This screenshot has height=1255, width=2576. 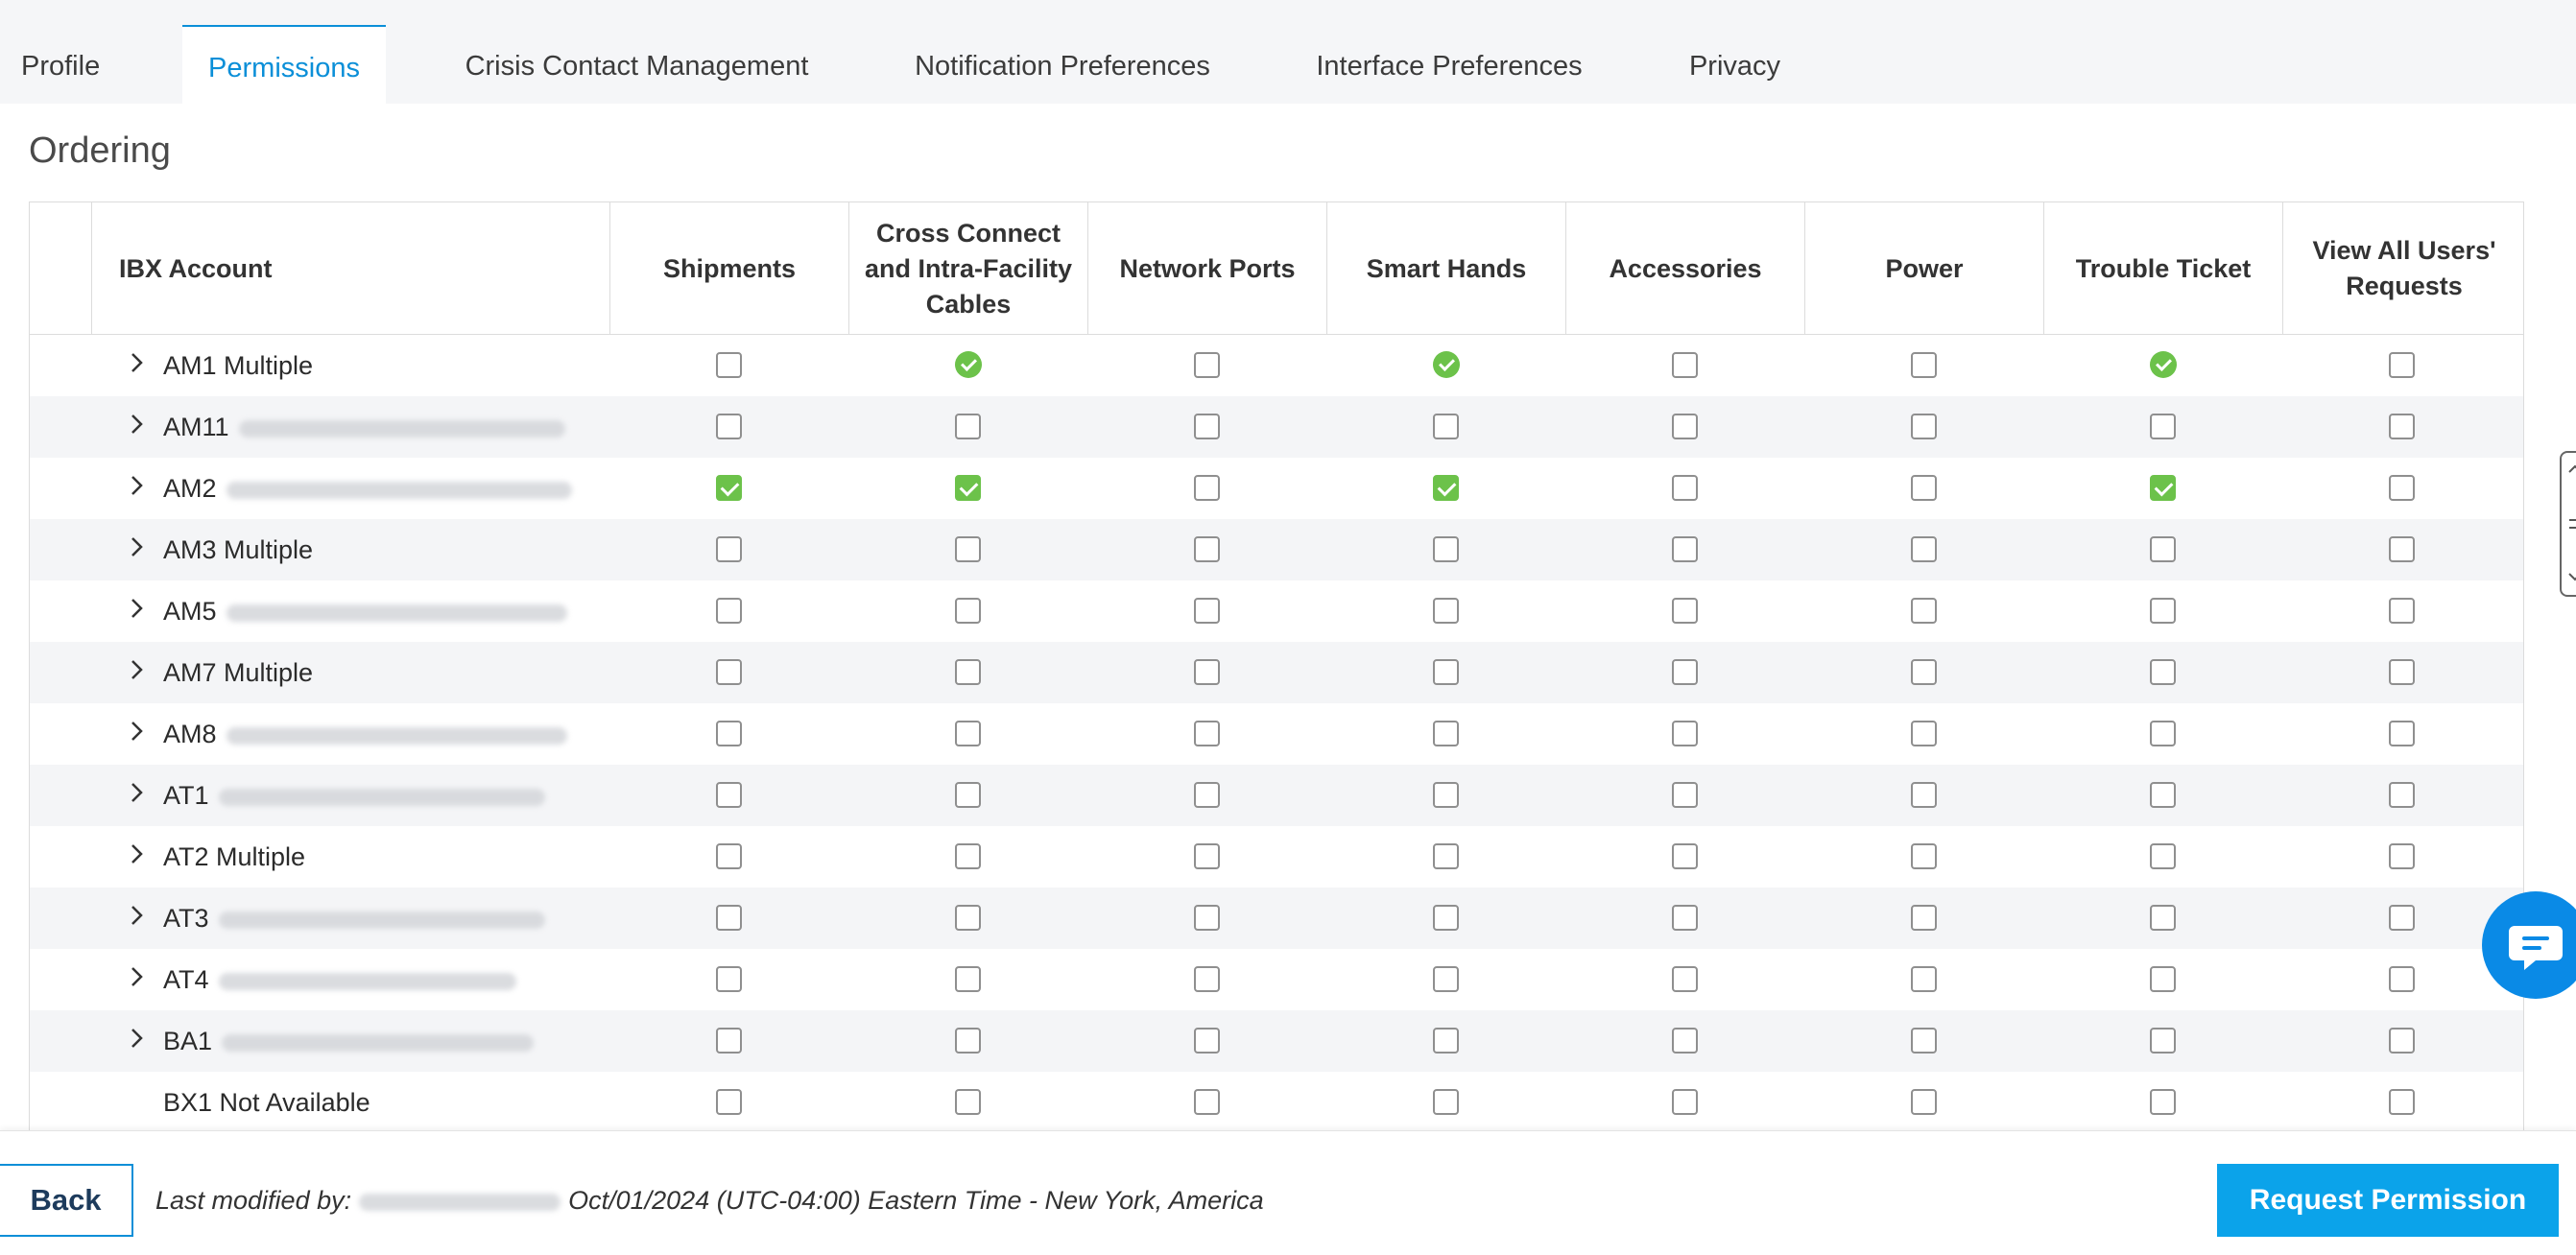 What do you see at coordinates (284, 64) in the screenshot?
I see `tab-permissions: Permissions` at bounding box center [284, 64].